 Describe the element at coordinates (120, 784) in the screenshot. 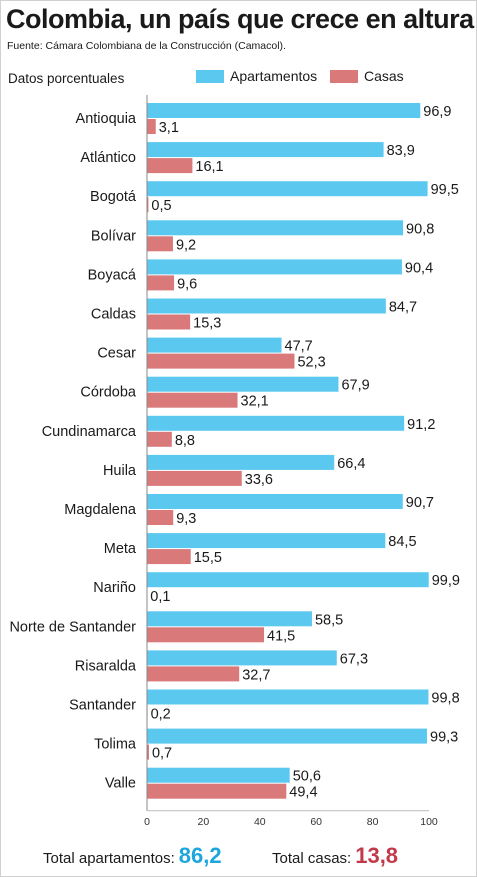

I see `category-label: Valle` at that location.